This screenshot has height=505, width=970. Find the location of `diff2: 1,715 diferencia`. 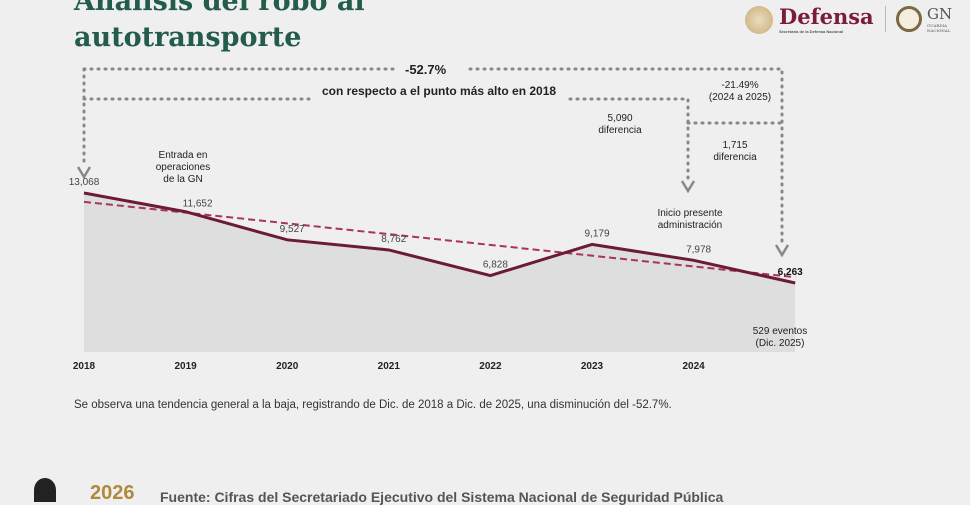

diff2: 1,715 diferencia is located at coordinates (735, 152).